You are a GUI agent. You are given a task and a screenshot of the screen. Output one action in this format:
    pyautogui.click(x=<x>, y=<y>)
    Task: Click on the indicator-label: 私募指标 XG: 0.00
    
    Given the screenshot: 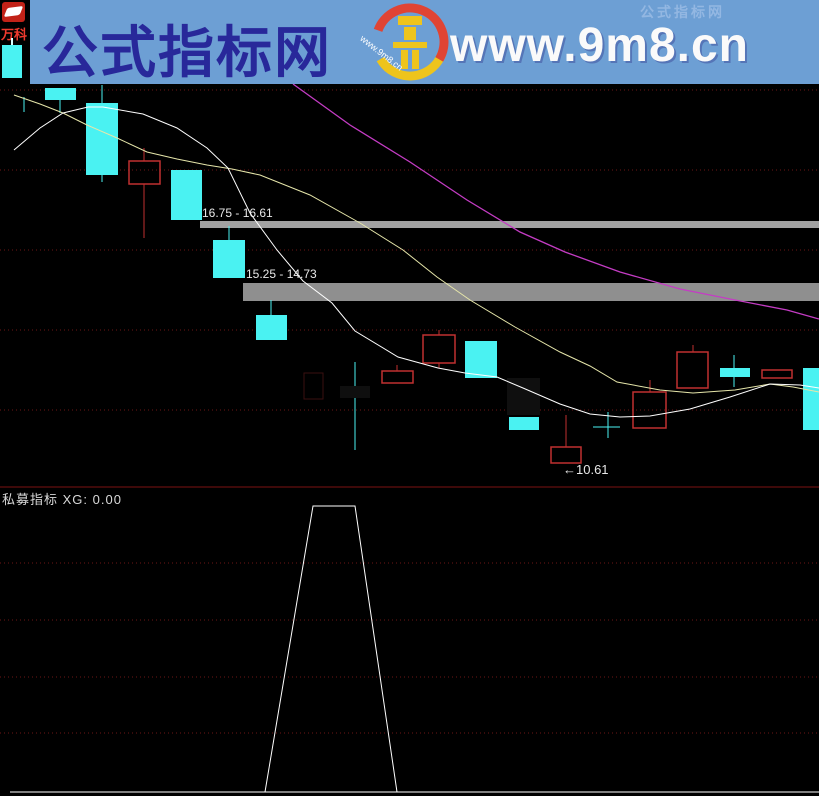 What is the action you would take?
    pyautogui.click(x=62, y=499)
    